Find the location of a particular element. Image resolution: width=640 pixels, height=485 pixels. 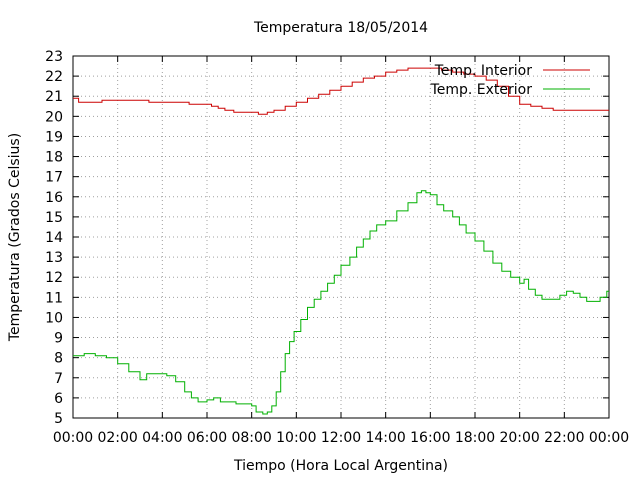

x-tick-label: 02:00 is located at coordinates (117, 438).